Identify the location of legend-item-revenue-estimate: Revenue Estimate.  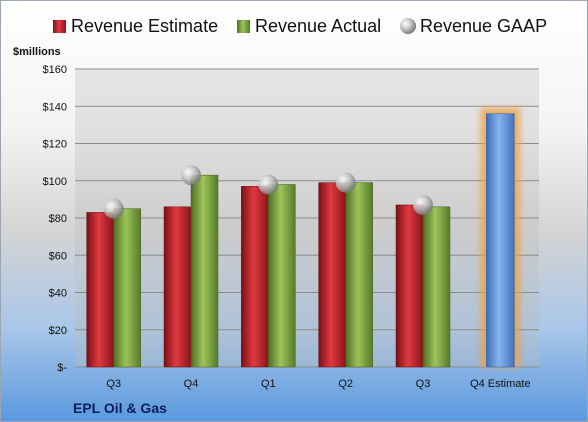
(135, 26).